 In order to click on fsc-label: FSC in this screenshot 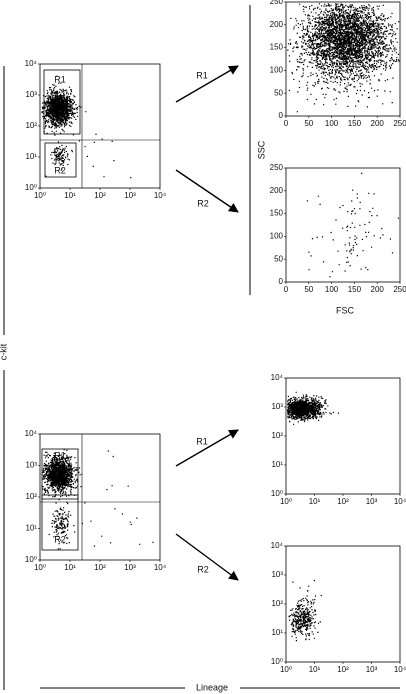, I will do `click(345, 310)`.